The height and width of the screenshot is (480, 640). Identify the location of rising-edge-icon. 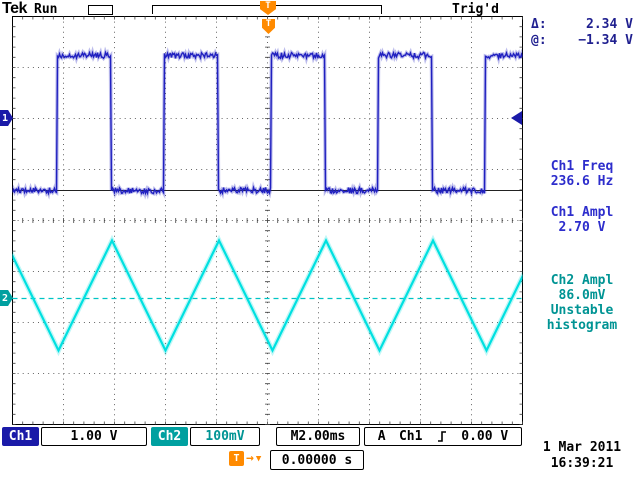
(441, 436).